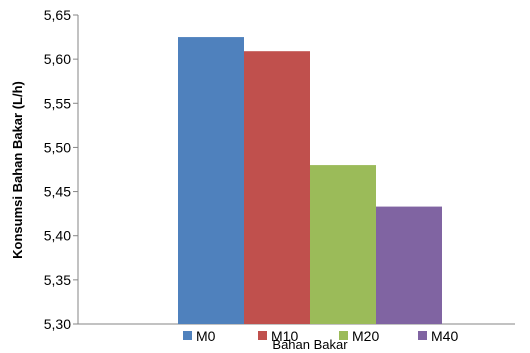 This screenshot has width=530, height=353. What do you see at coordinates (422, 335) in the screenshot?
I see `legend-swatch-m40` at bounding box center [422, 335].